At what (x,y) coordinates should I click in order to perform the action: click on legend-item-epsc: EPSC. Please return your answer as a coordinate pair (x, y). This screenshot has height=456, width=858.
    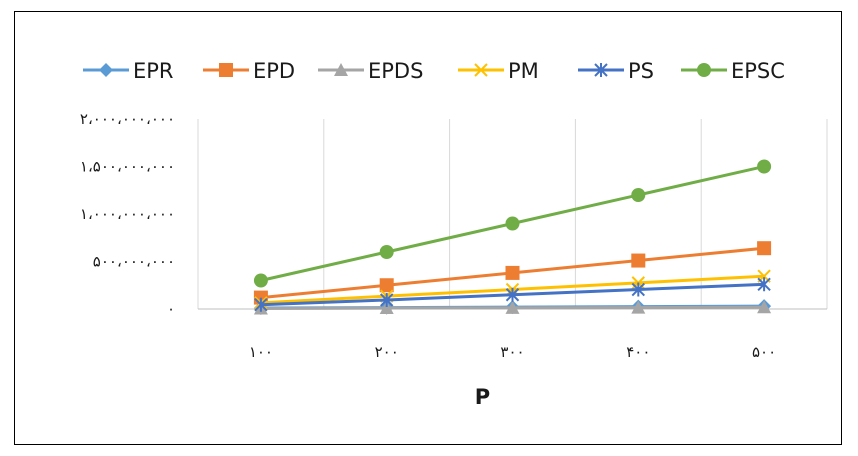
    Looking at the image, I should click on (733, 71).